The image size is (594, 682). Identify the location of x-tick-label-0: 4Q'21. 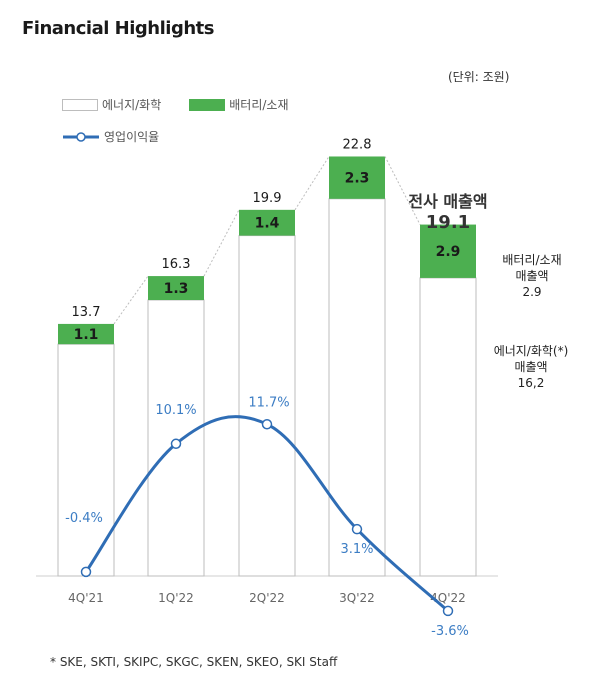
(86, 598).